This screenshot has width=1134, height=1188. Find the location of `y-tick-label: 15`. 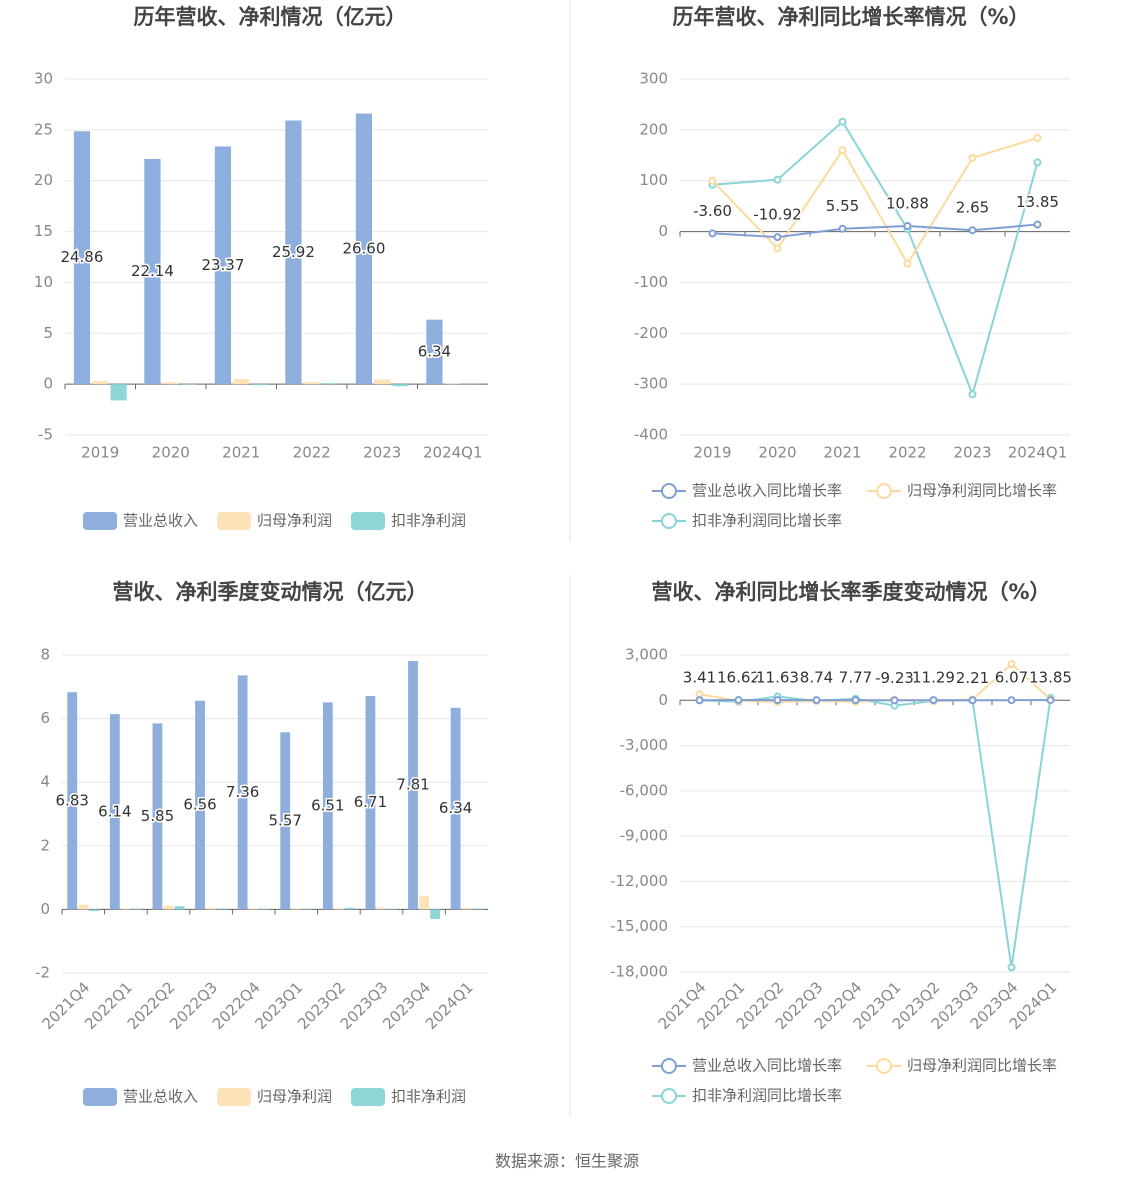

y-tick-label: 15 is located at coordinates (43, 231).